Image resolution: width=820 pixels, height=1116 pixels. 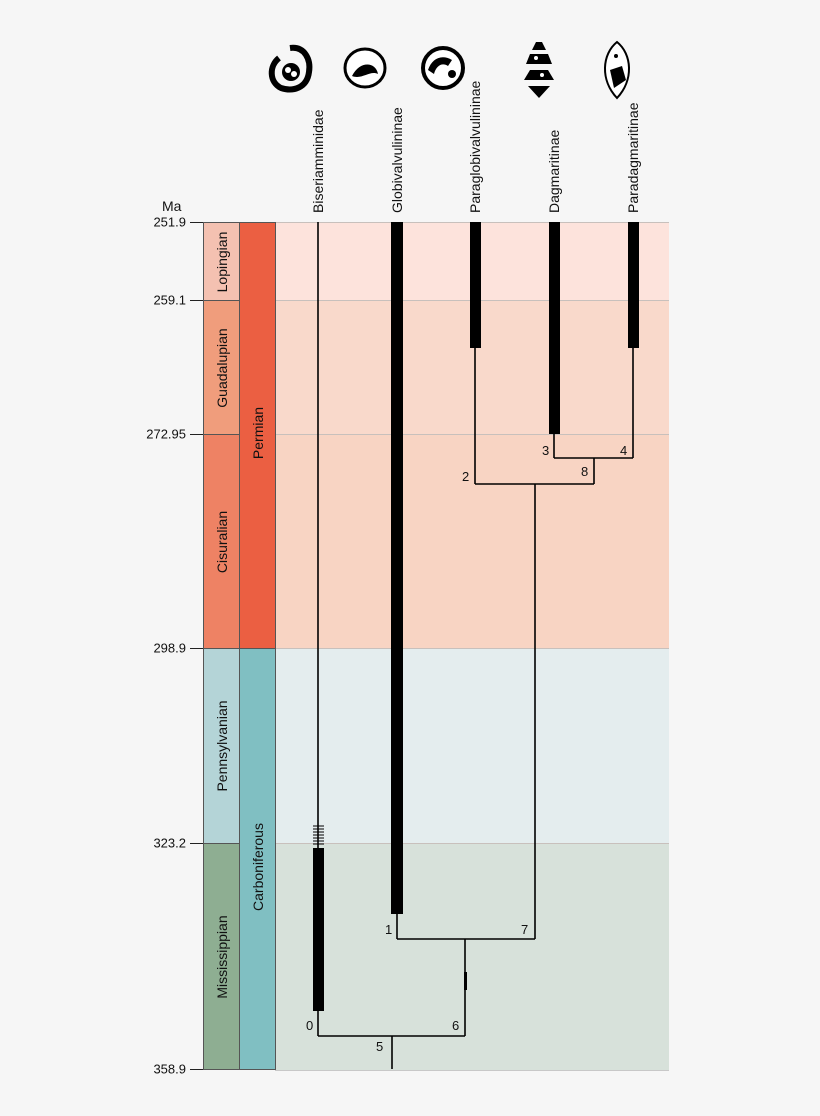 I want to click on globivalvulinid-fossil-icon, so click(x=365, y=68).